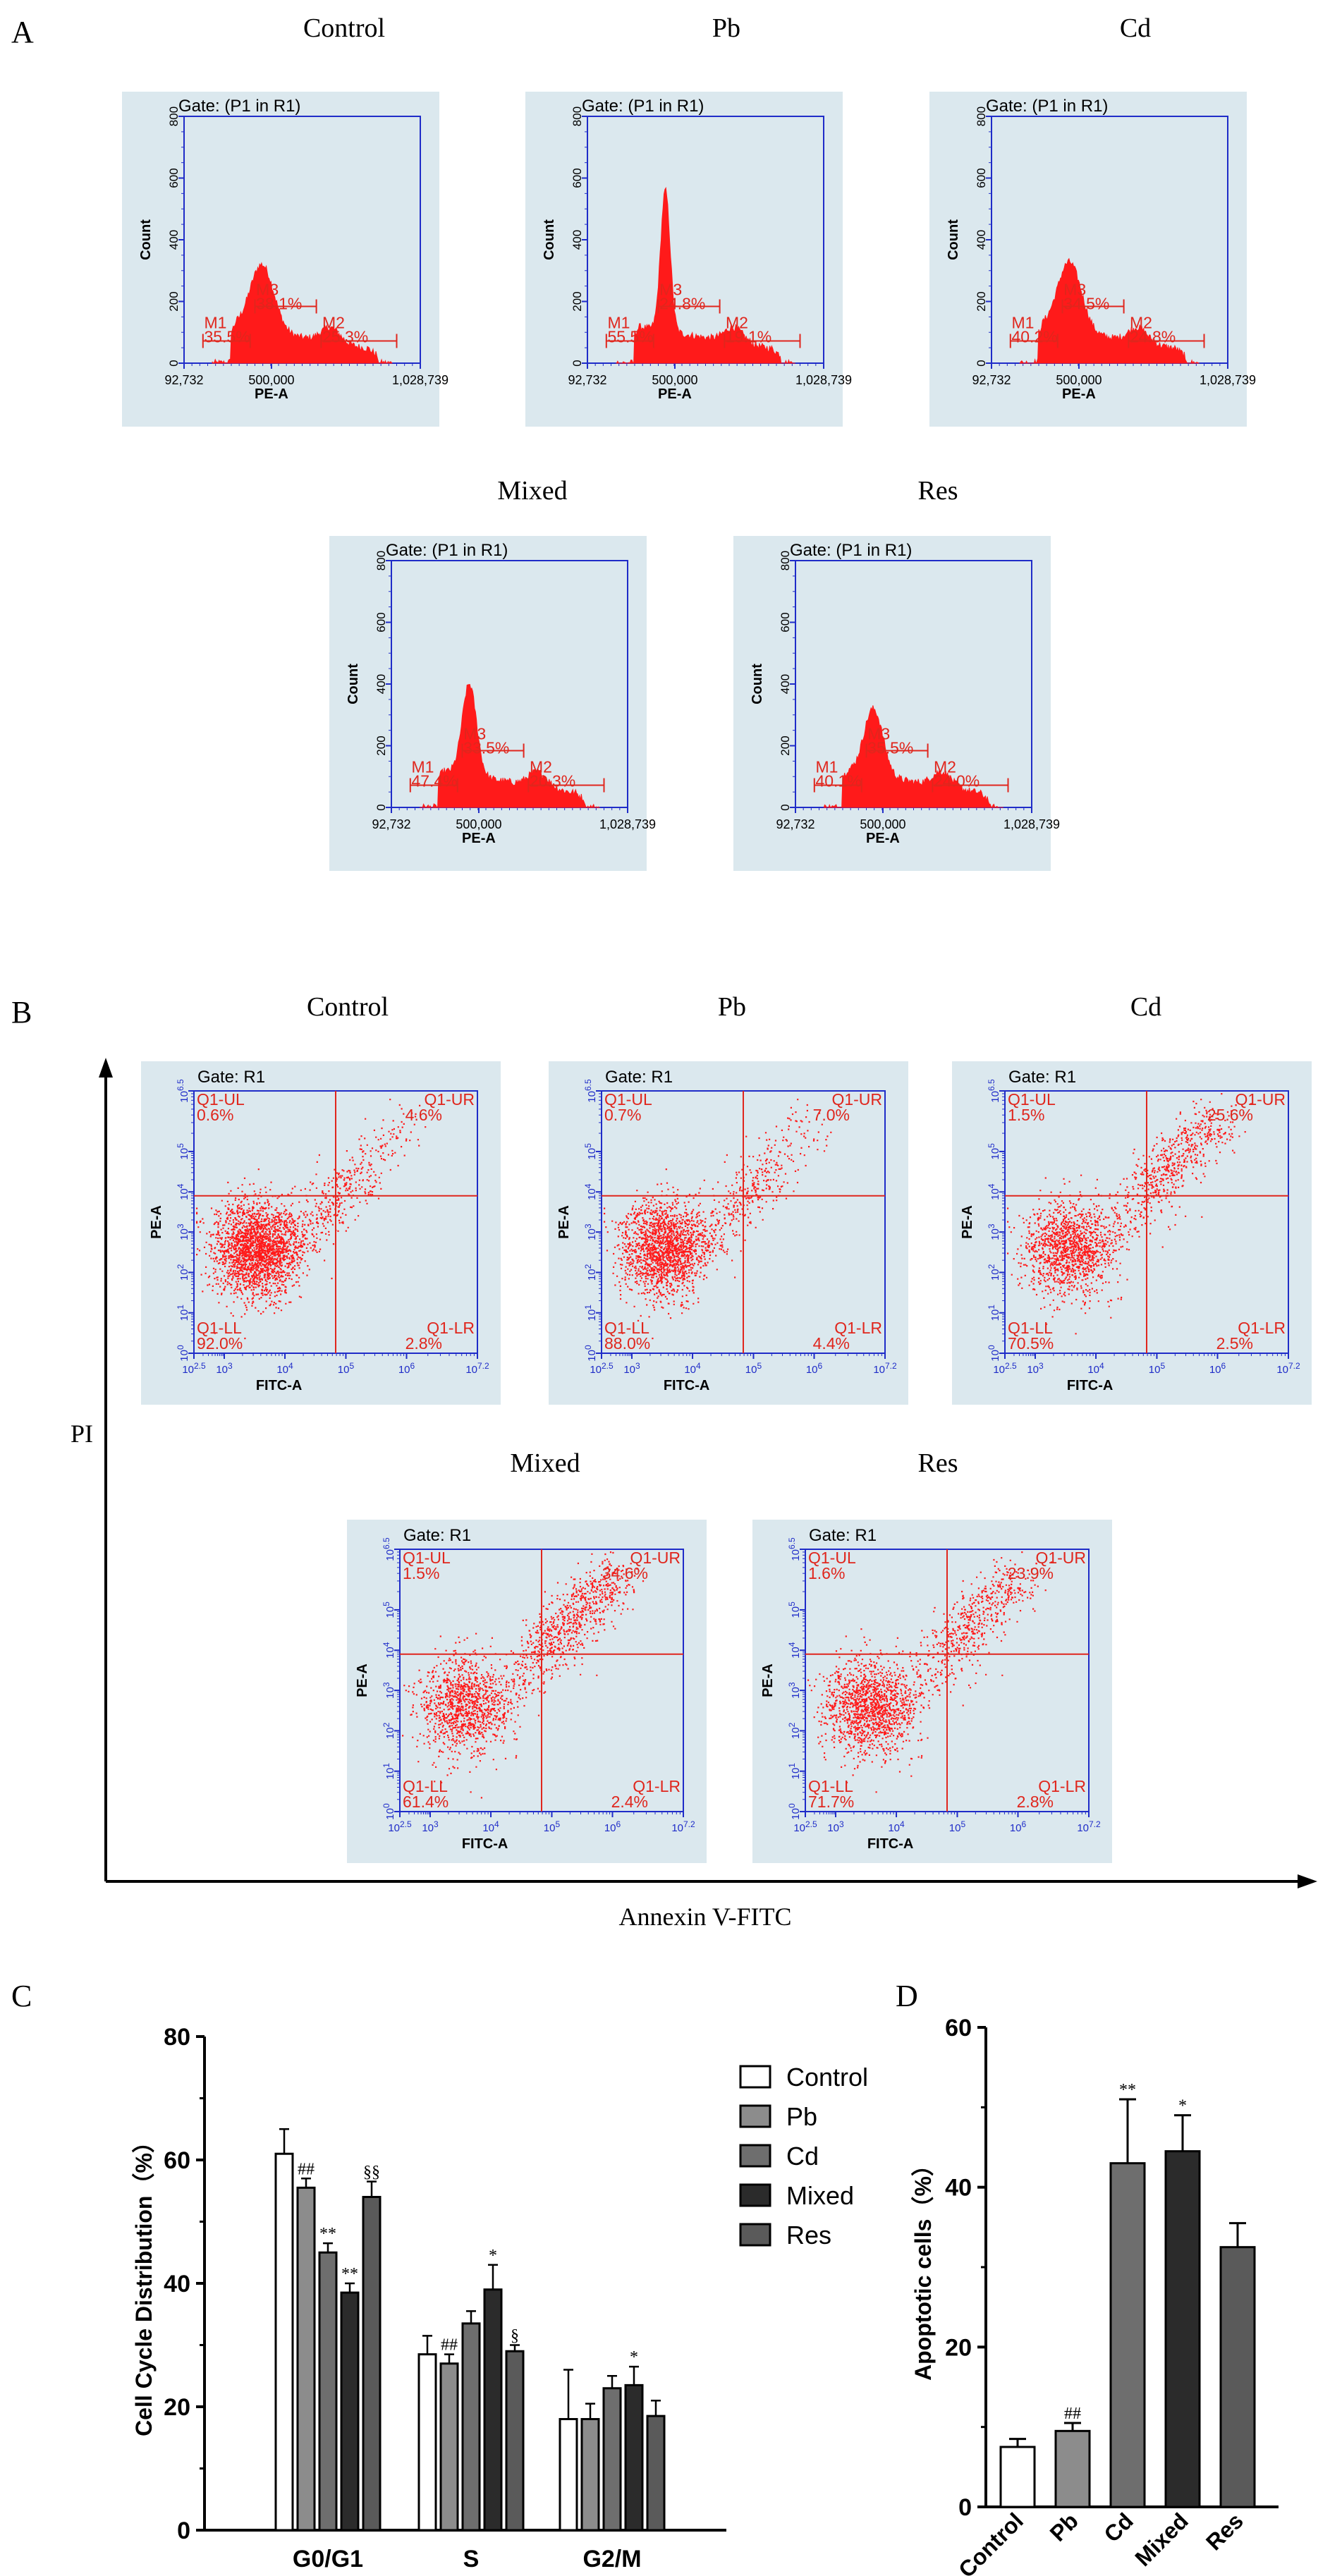 This screenshot has height=2576, width=1330. Describe the element at coordinates (602, 1369) in the screenshot. I see `x-tick-label: 102.5` at that location.